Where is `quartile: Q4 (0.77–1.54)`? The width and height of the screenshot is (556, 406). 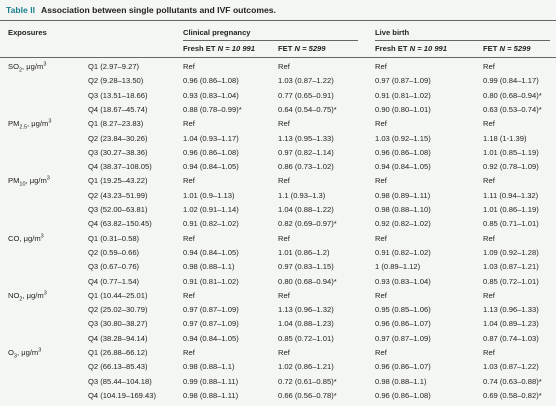 quartile: Q4 (0.77–1.54) is located at coordinates (114, 281).